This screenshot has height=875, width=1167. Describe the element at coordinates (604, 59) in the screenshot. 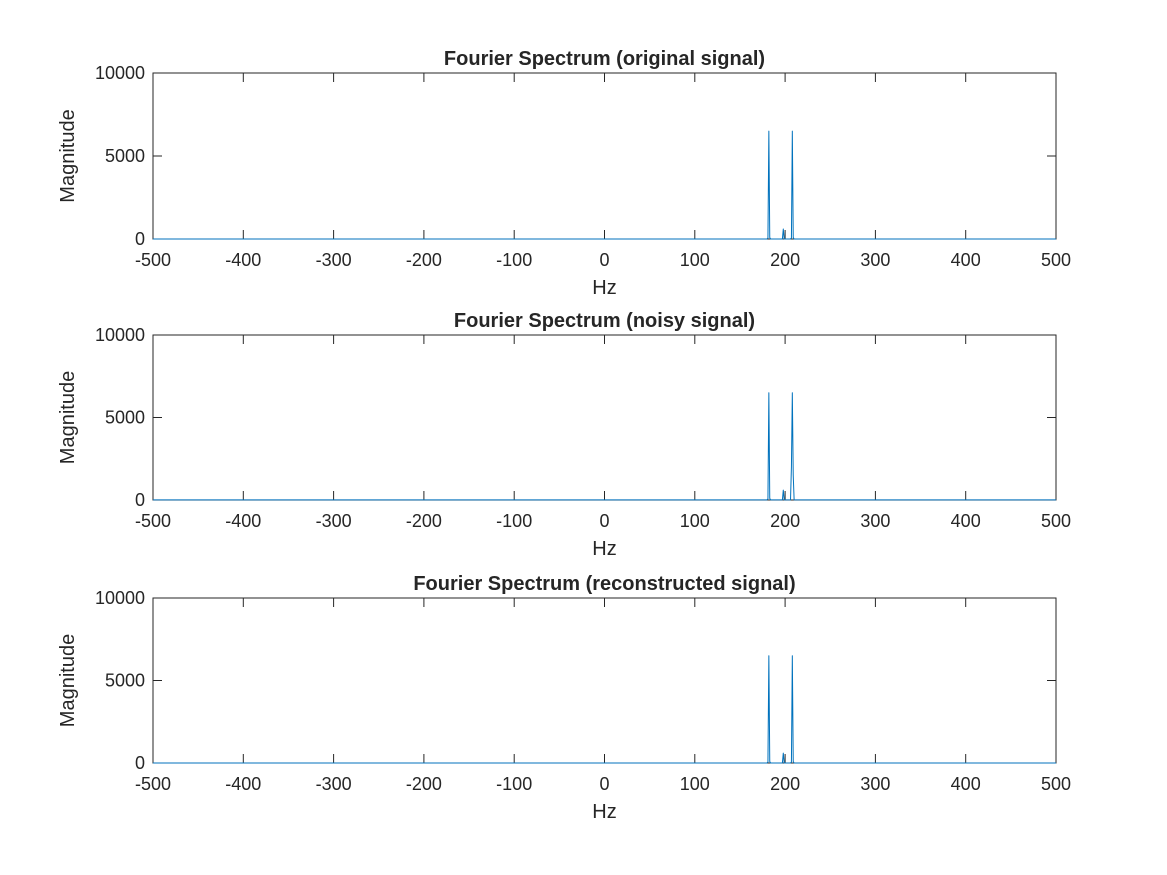

I see `chart-title: Fourier Spectrum (original signal)` at that location.